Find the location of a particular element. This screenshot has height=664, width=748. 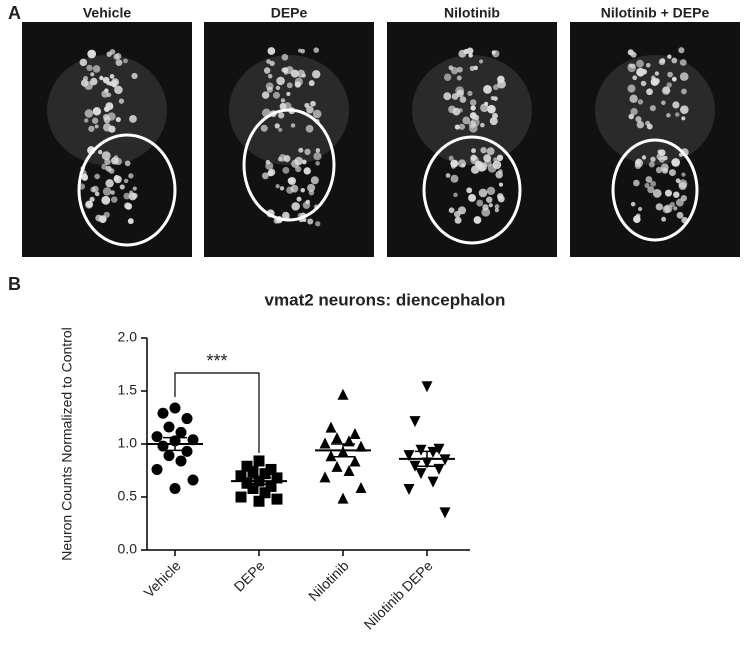

image-title: Nilotinib + DEPe is located at coordinates (655, 13).